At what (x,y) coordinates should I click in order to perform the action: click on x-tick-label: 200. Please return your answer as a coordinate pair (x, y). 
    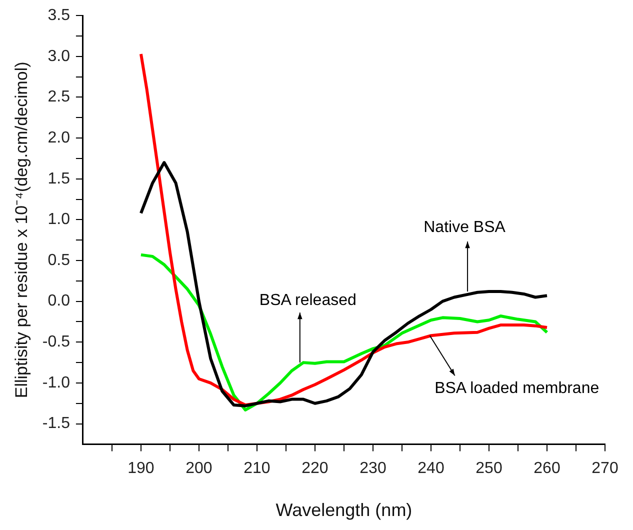
    Looking at the image, I should click on (199, 469).